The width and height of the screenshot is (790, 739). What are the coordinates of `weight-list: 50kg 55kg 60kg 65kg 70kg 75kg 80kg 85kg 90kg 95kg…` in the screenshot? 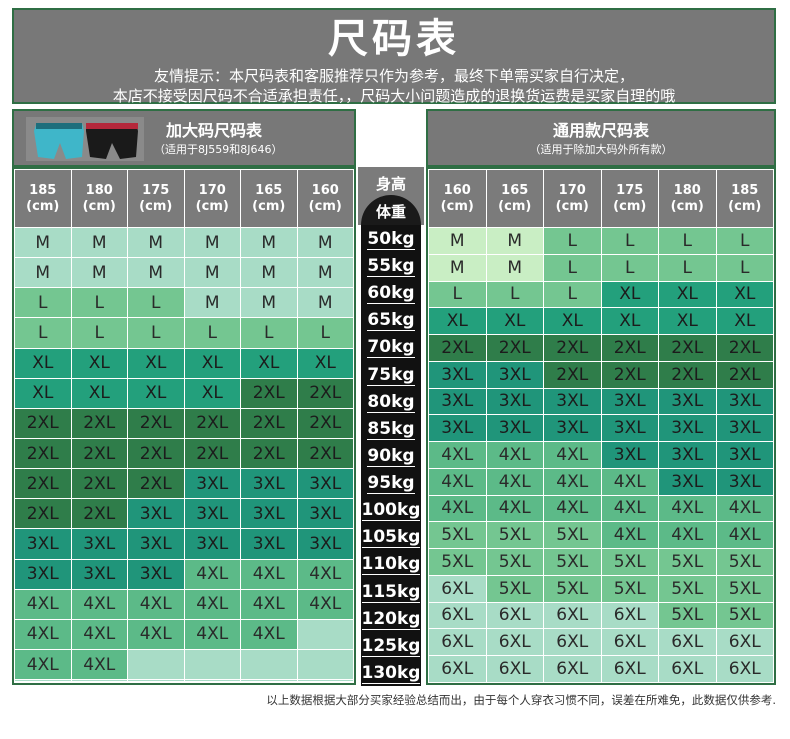 It's located at (391, 455).